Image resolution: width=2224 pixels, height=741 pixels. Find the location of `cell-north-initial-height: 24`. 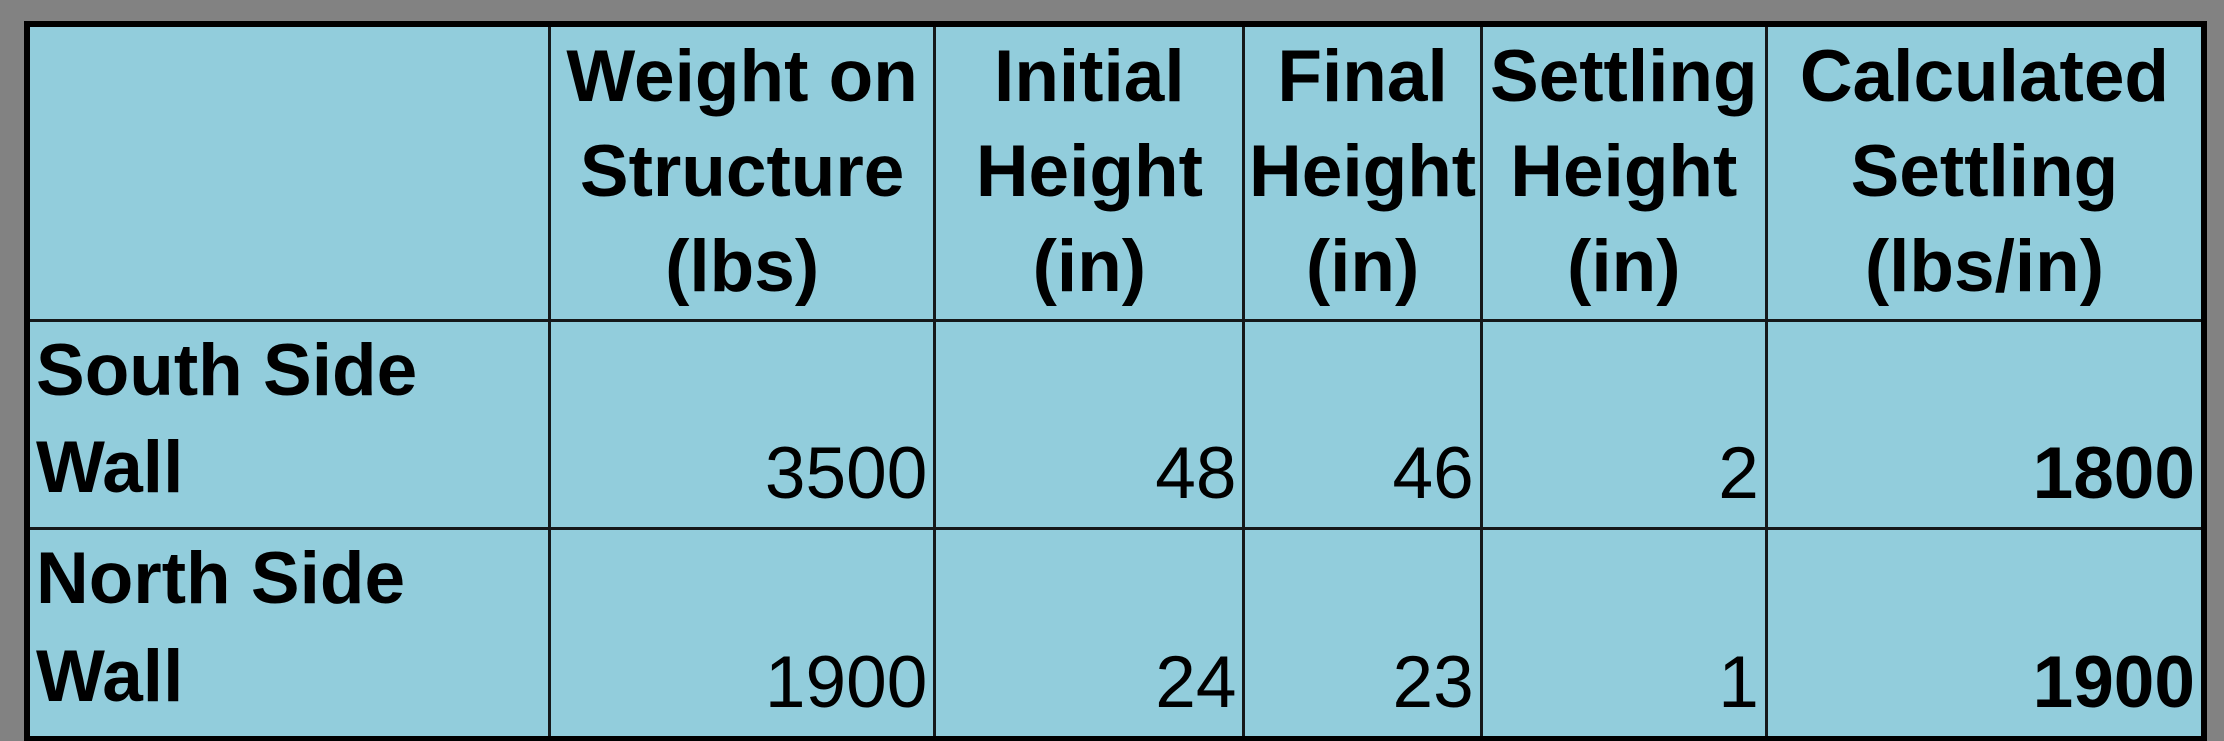

cell-north-initial-height: 24 is located at coordinates (1089, 634).